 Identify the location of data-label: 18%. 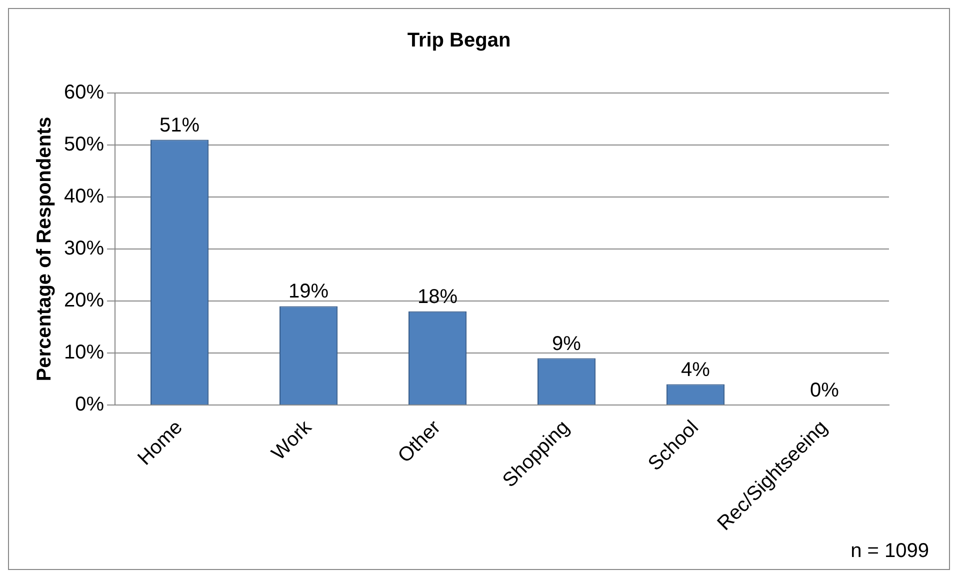
(438, 297).